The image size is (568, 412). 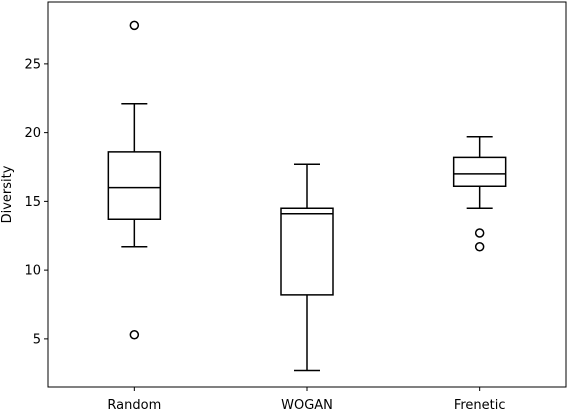 I want to click on y-tick-label: 10, so click(x=32, y=271).